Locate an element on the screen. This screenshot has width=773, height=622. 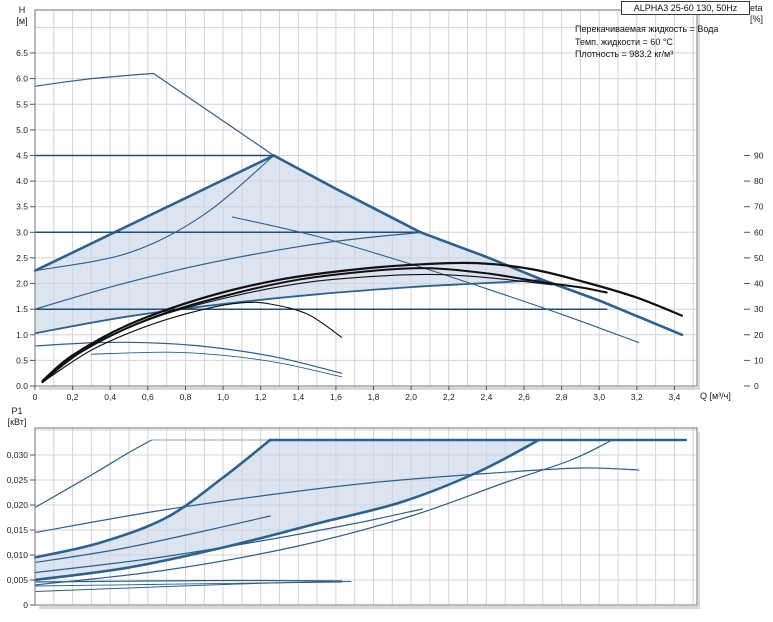
y-axis-label-head-symbol: H is located at coordinates (22, 10).